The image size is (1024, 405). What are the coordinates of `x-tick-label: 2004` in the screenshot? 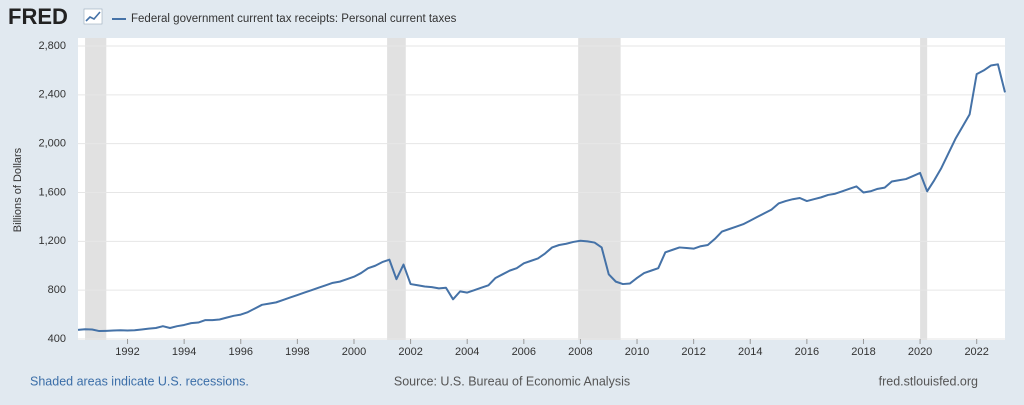 It's located at (467, 352).